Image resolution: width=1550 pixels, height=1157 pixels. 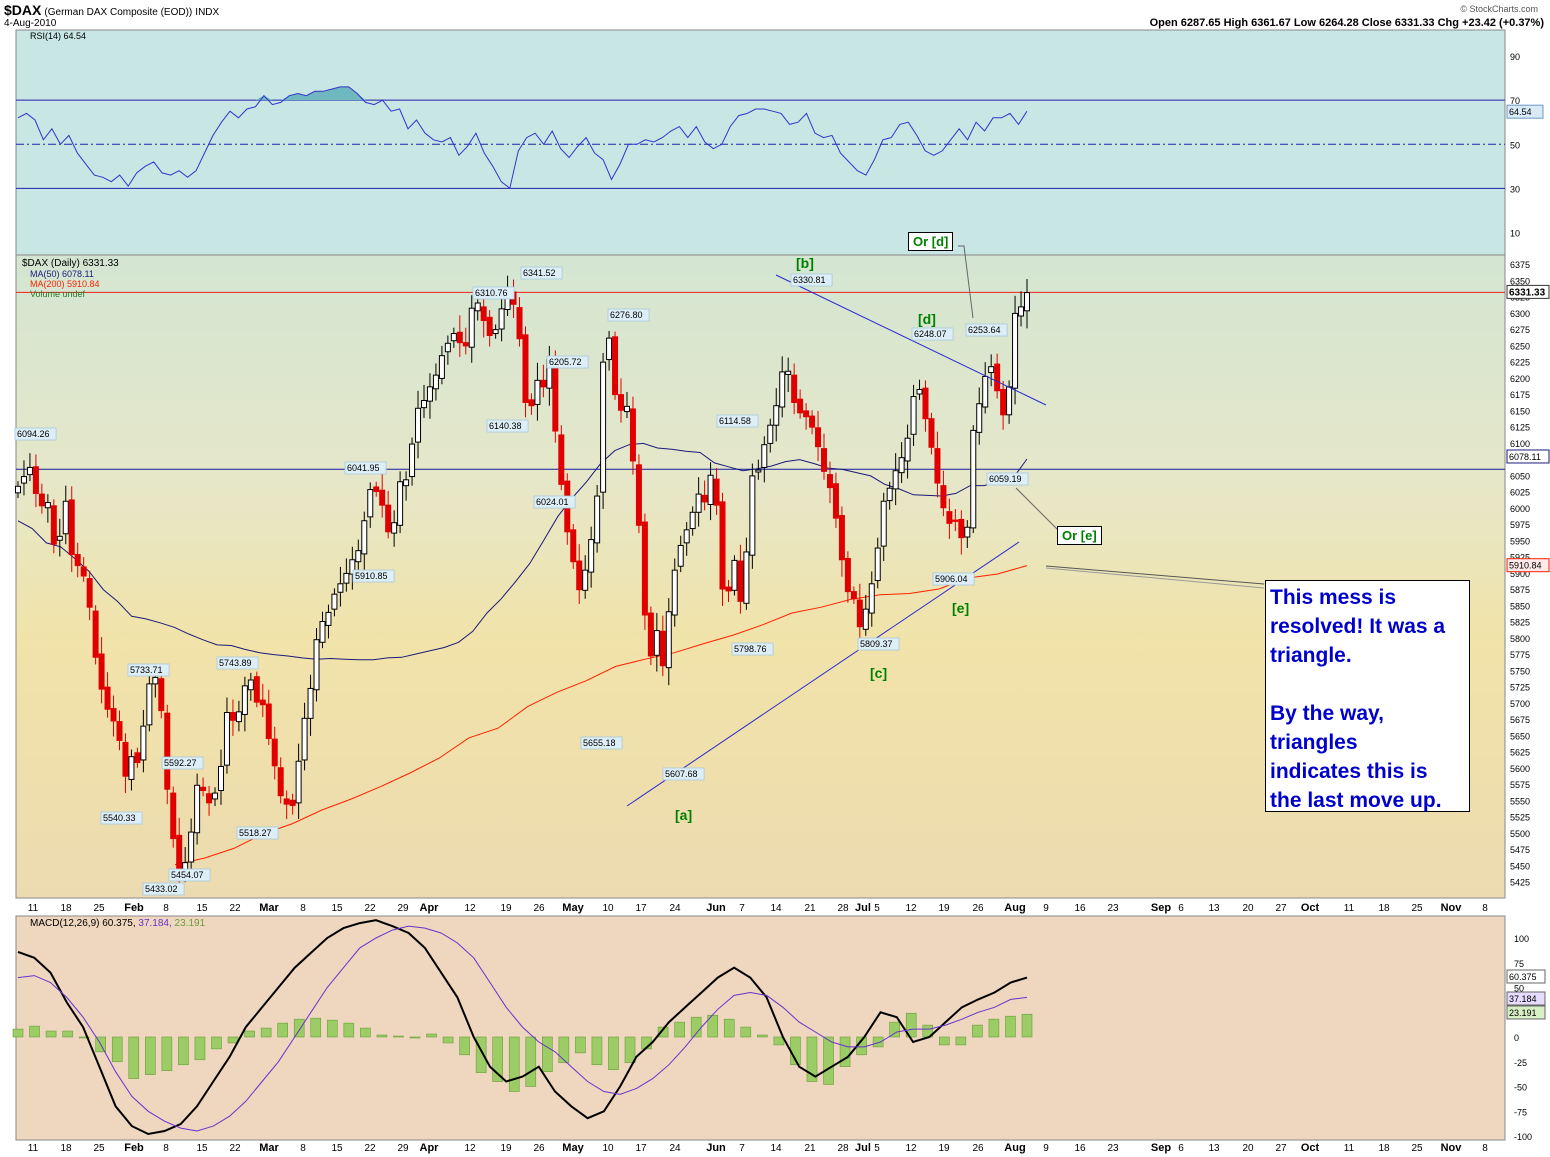 I want to click on rsi-tick-label: 30, so click(x=1515, y=189).